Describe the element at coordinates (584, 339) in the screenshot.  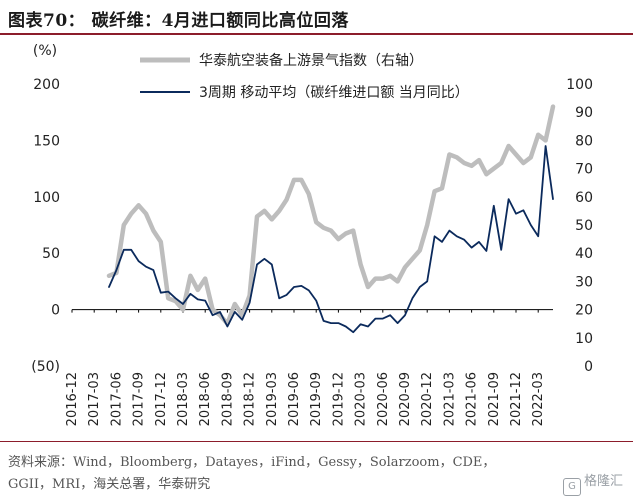
I see `right-axis-tick-label: 10` at that location.